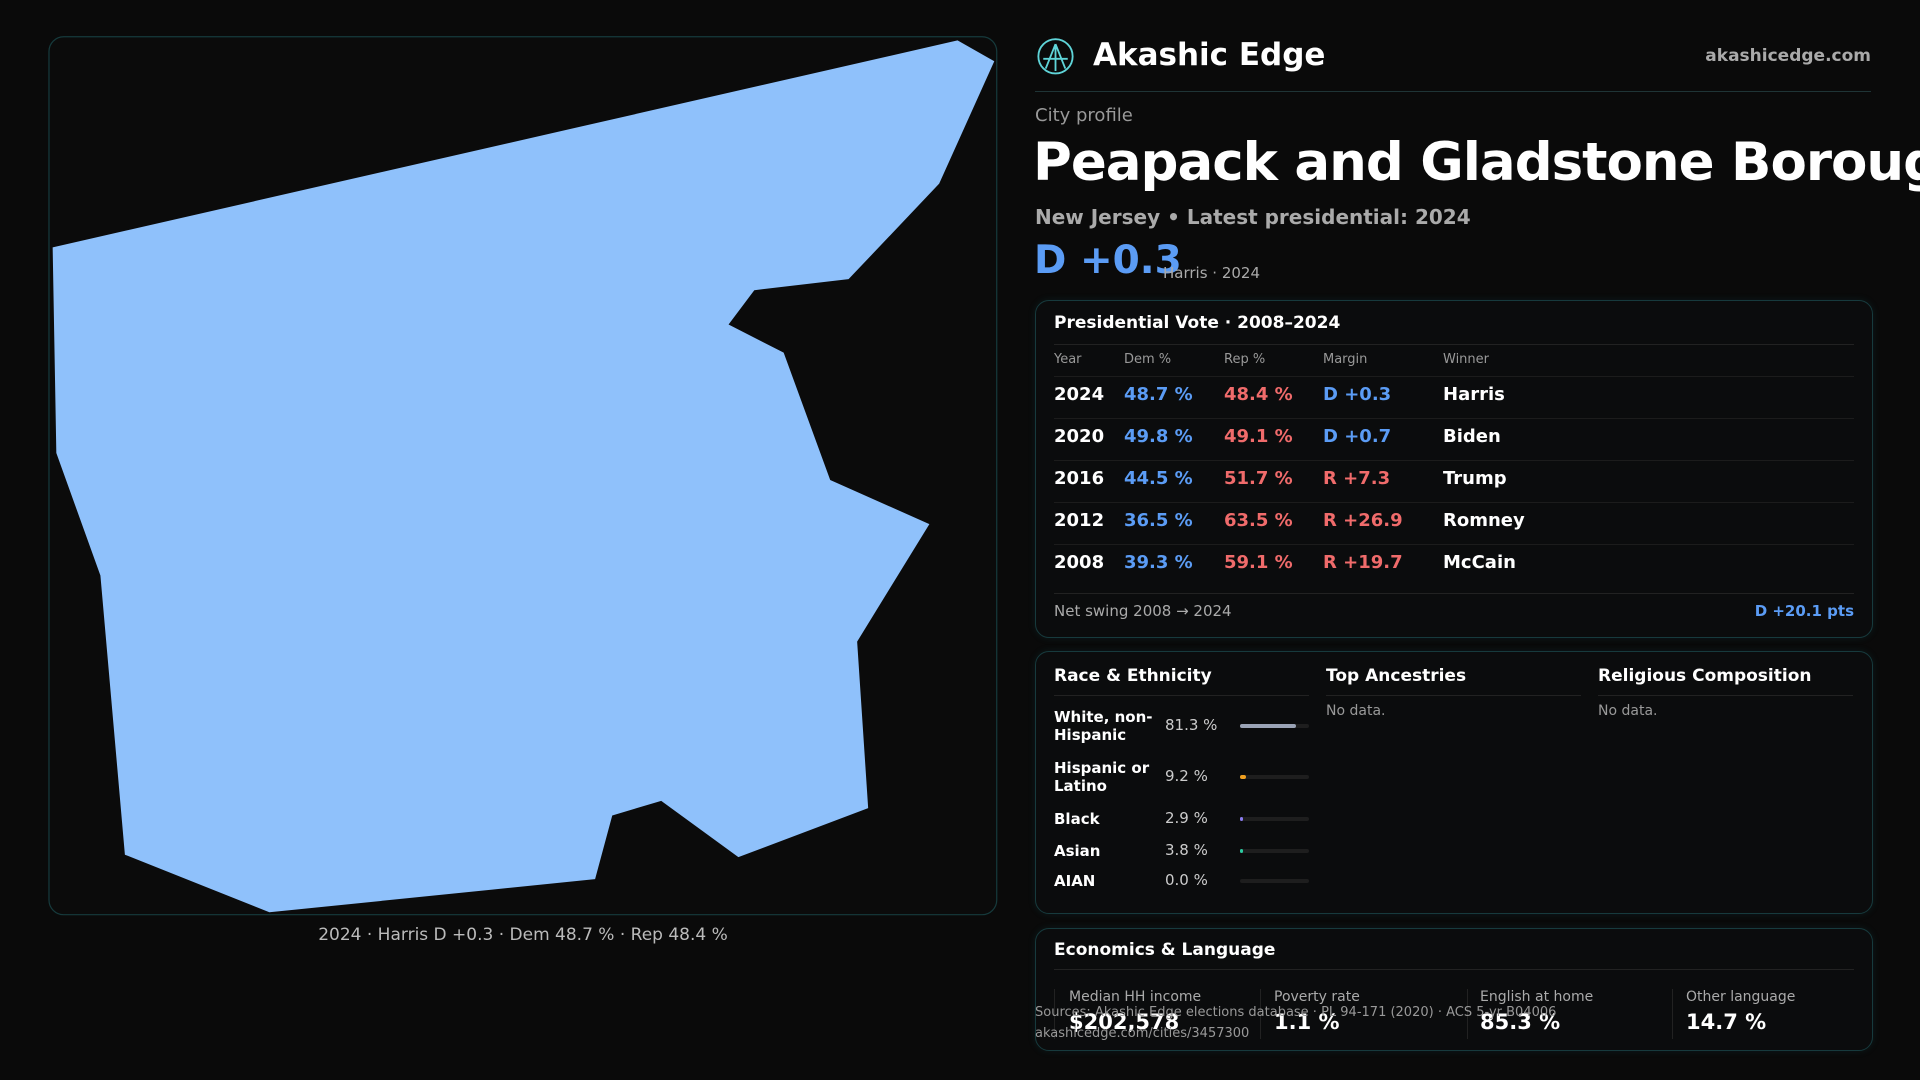 This screenshot has width=1920, height=1080. Describe the element at coordinates (1158, 436) in the screenshot. I see `cell: 49.8 %` at that location.